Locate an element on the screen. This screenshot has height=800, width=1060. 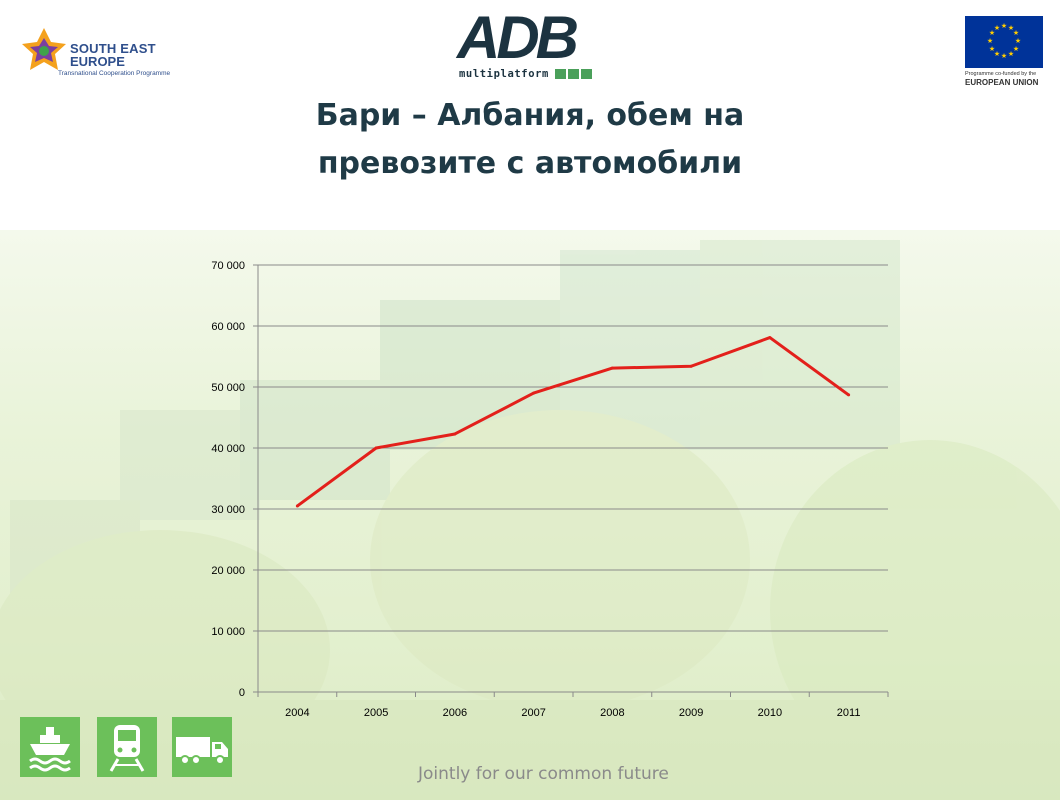
footer-slogan: Jointly for our common future is located at coordinates (543, 774).